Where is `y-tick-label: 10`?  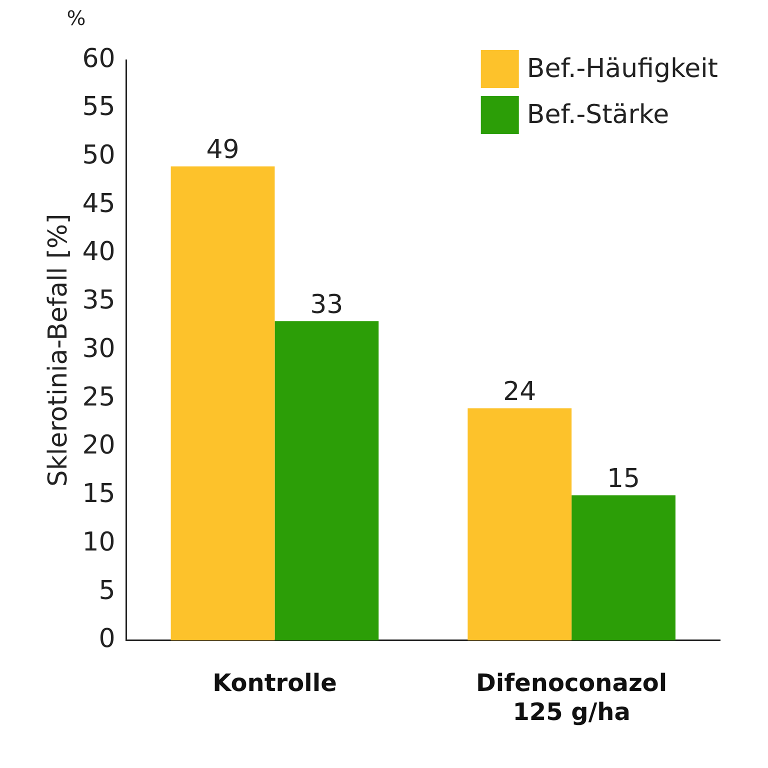 y-tick-label: 10 is located at coordinates (99, 542).